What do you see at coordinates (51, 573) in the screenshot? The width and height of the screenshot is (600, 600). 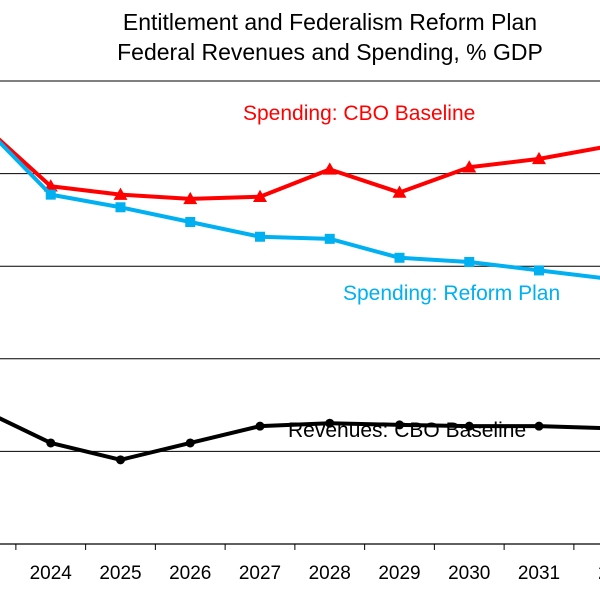 I see `x-tick-label: 2024` at bounding box center [51, 573].